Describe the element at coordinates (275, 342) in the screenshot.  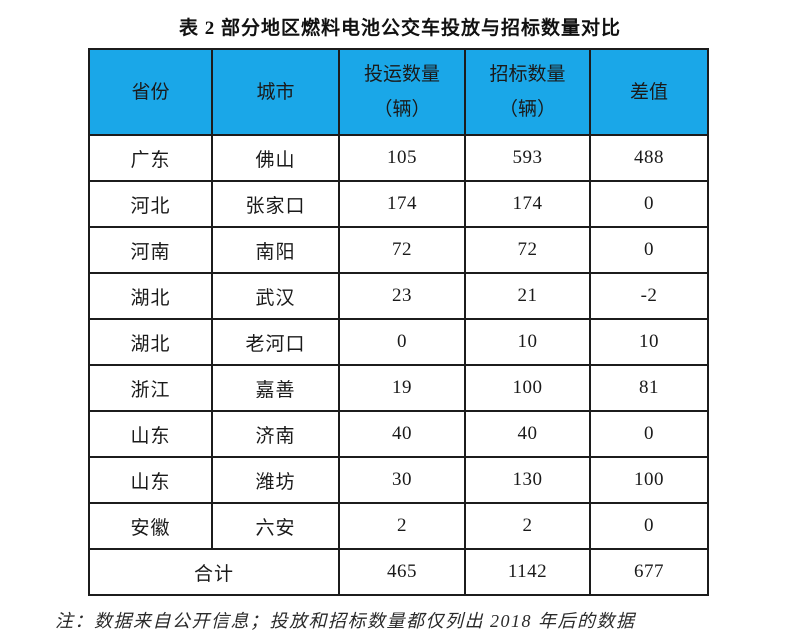
I see `cell-city: 老河口` at that location.